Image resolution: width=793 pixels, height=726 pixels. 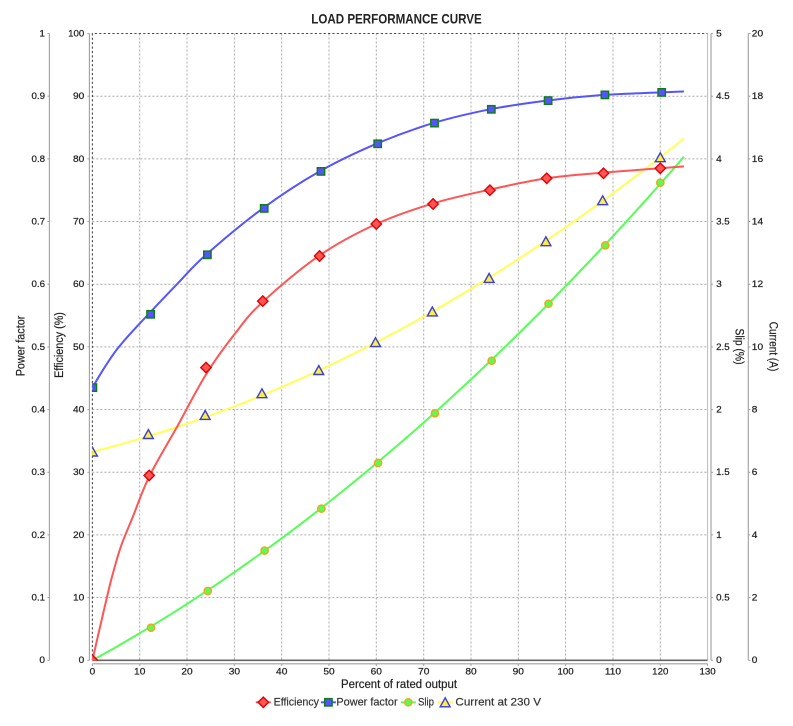 What do you see at coordinates (399, 685) in the screenshot?
I see `svg-text: Percent of rated output` at bounding box center [399, 685].